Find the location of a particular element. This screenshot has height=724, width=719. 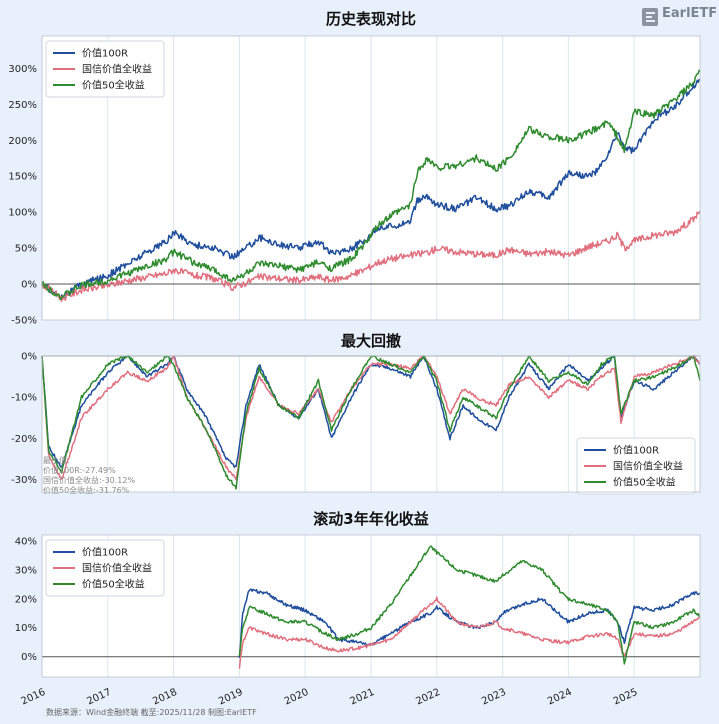

x-tick-label: 2018 is located at coordinates (165, 697).